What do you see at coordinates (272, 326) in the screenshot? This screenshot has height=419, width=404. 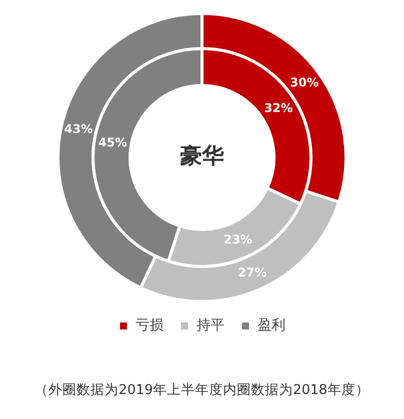 I see `legend-label: 盈利` at bounding box center [272, 326].